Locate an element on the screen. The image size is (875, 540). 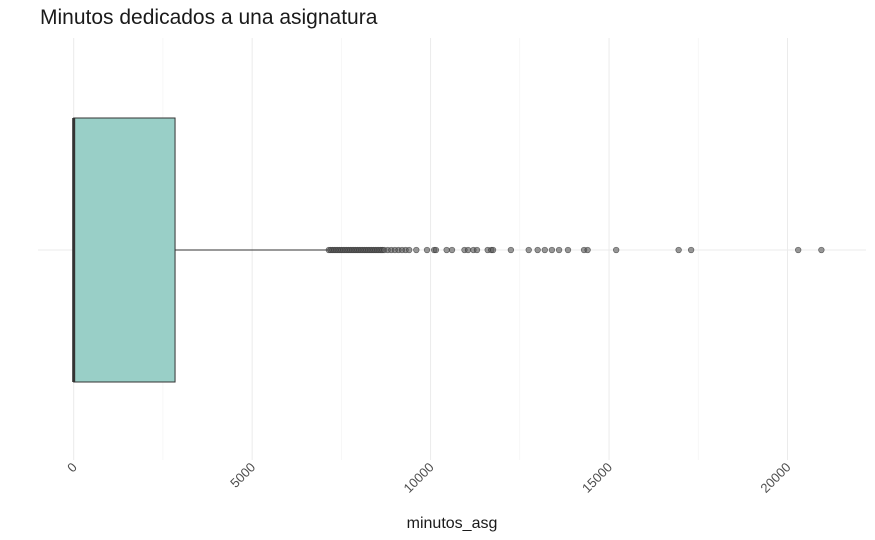
chart-title: Minutos dedicados a una asignatura is located at coordinates (209, 17).